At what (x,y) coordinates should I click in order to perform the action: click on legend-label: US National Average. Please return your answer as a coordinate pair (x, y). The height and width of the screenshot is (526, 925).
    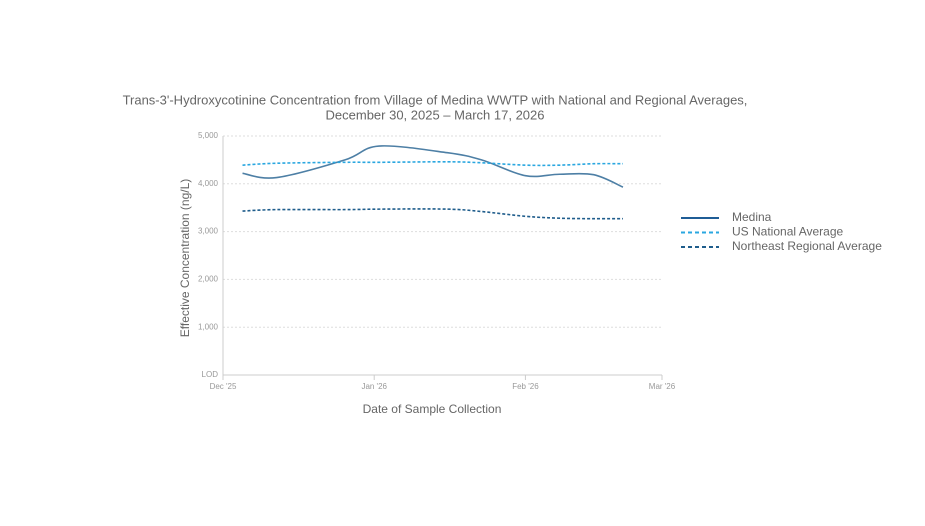
    Looking at the image, I should click on (788, 232).